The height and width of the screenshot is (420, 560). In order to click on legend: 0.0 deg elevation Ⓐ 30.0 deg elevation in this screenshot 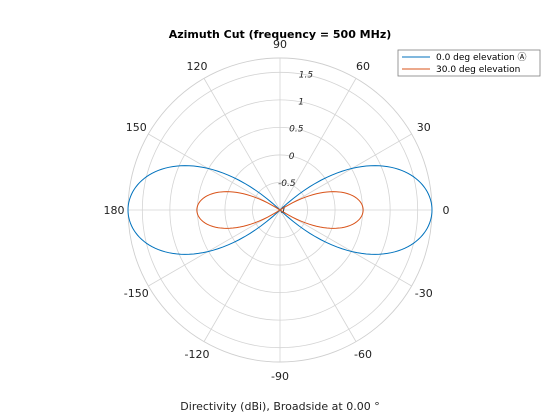, I will do `click(469, 63)`.